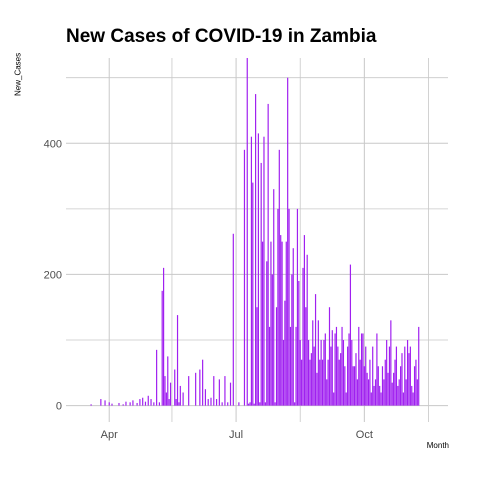 Image resolution: width=480 pixels, height=480 pixels. I want to click on y-axis-label: New_Cases, so click(18, 74).